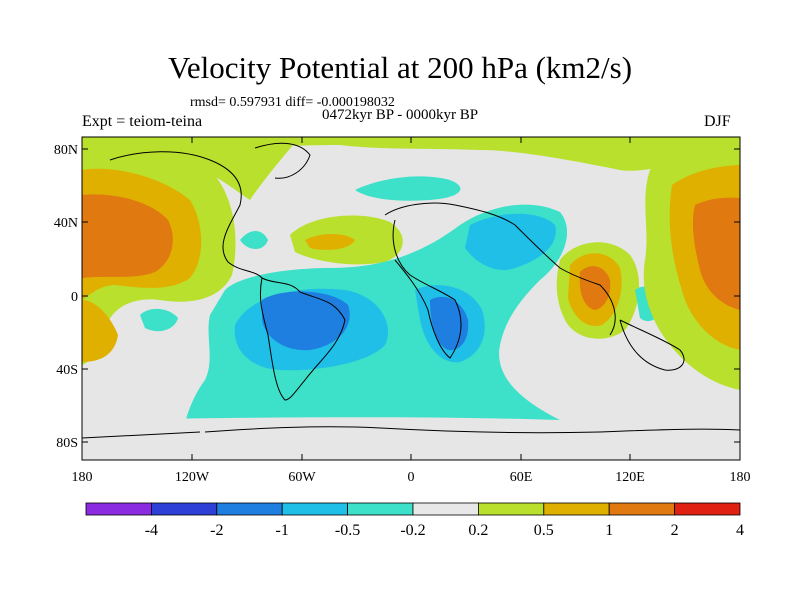 The height and width of the screenshot is (600, 800). Describe the element at coordinates (282, 530) in the screenshot. I see `colorbar-label: -1` at that location.